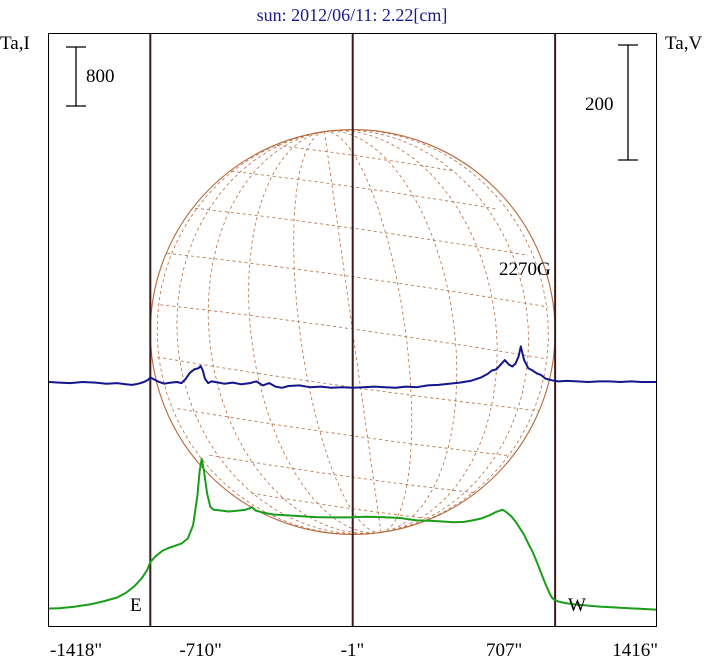  I want to click on right-scale-bar-label: 200, so click(599, 104).